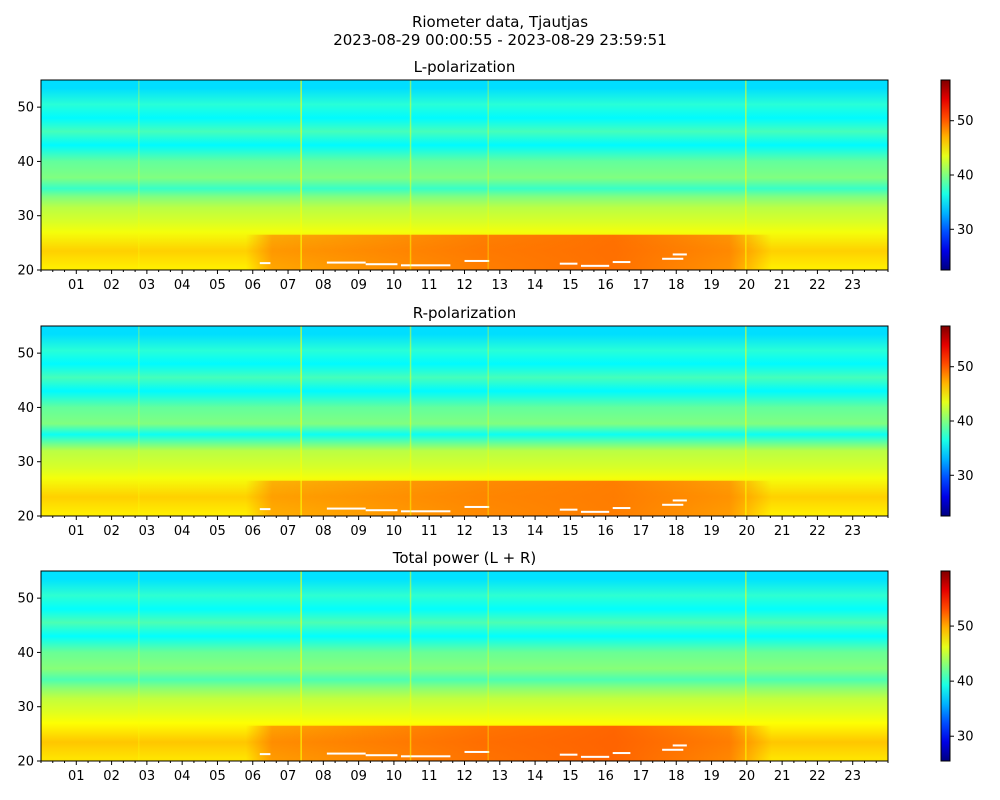  What do you see at coordinates (464, 531) in the screenshot?
I see `x-tick-label: 12` at bounding box center [464, 531].